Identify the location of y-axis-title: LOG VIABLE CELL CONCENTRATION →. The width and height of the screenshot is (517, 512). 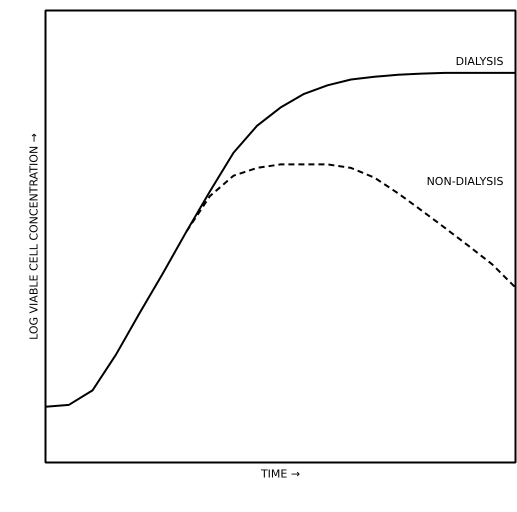
(34, 236).